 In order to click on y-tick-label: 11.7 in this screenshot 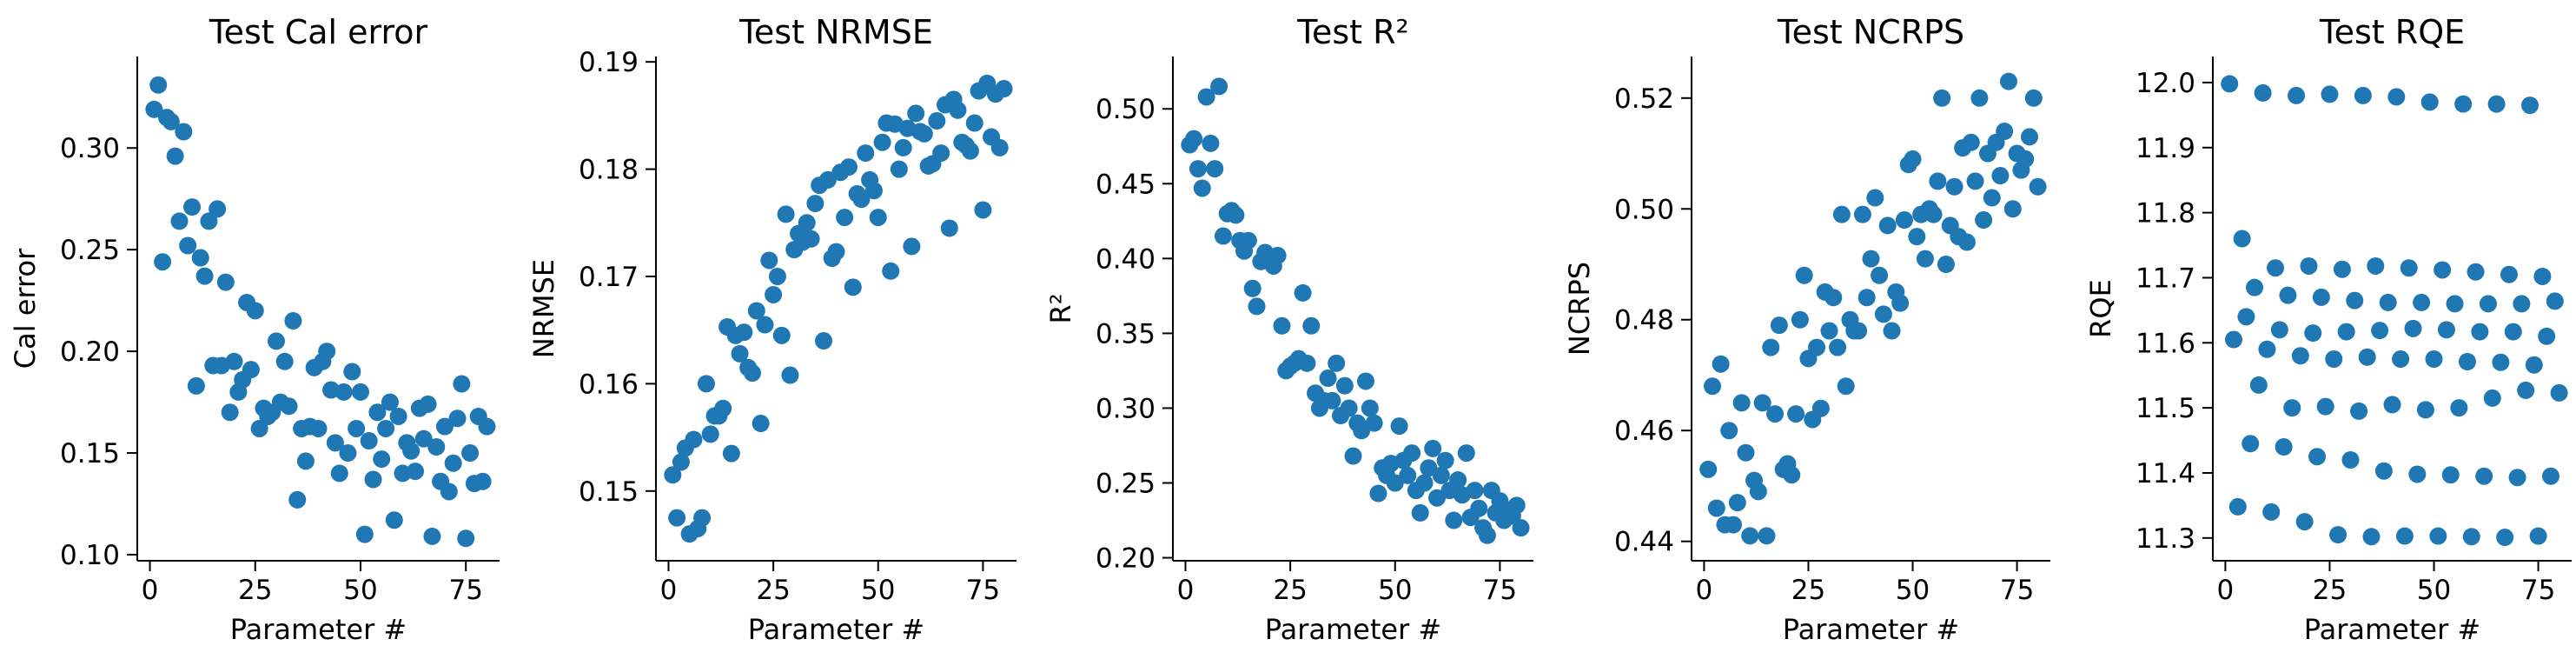, I will do `click(2165, 278)`.